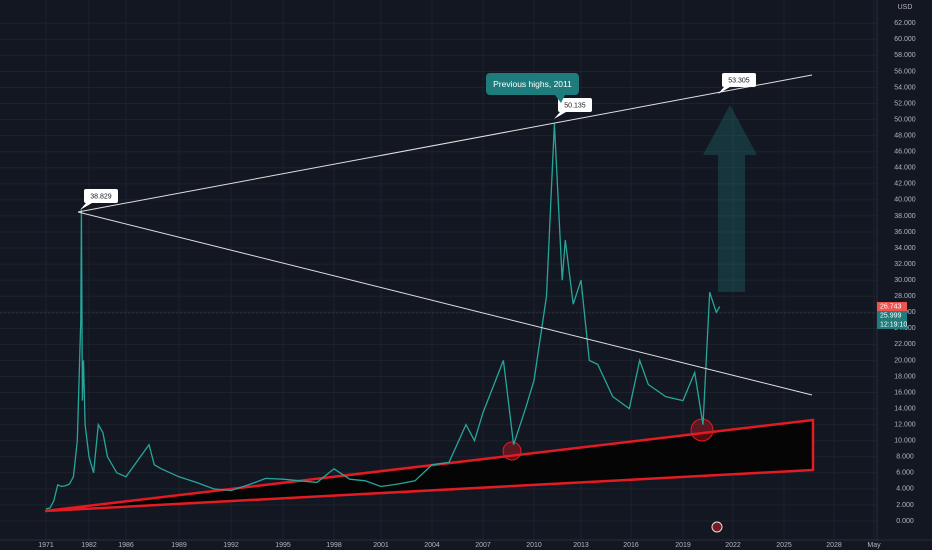 This screenshot has height=550, width=932. I want to click on y-tick-label: 30.000, so click(905, 280).